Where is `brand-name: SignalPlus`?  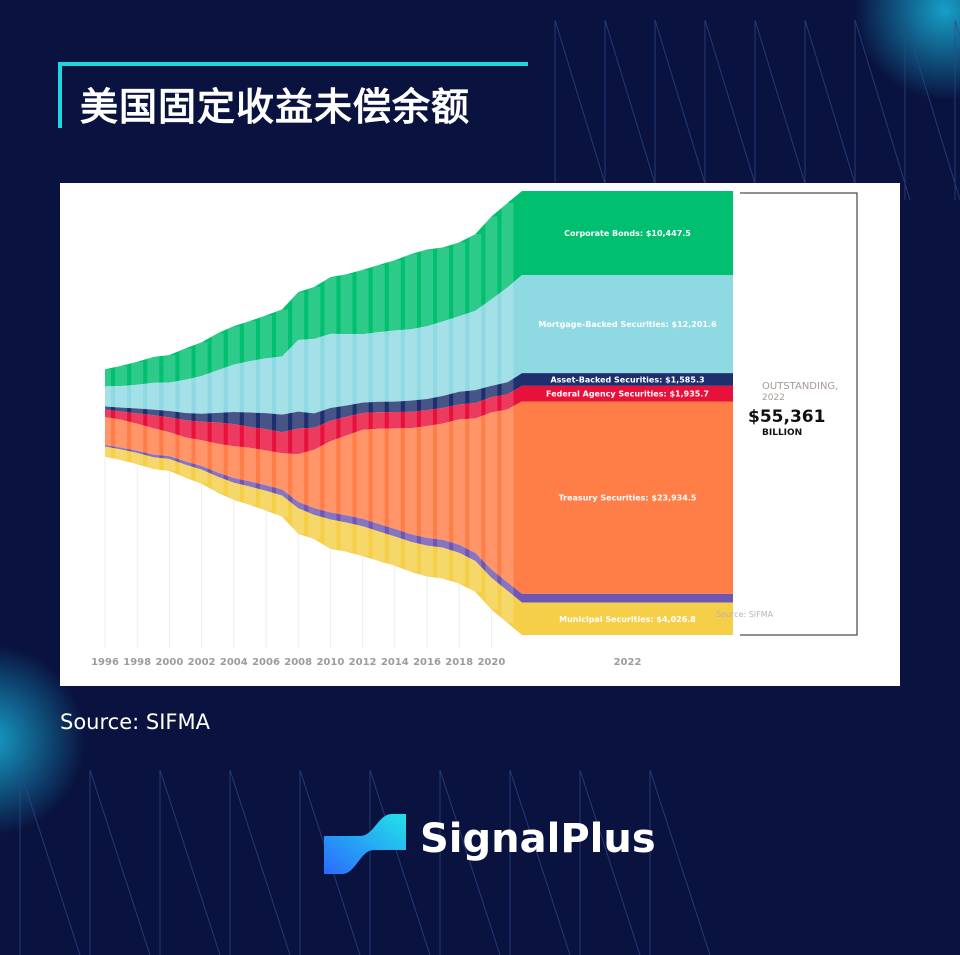 brand-name: SignalPlus is located at coordinates (538, 839).